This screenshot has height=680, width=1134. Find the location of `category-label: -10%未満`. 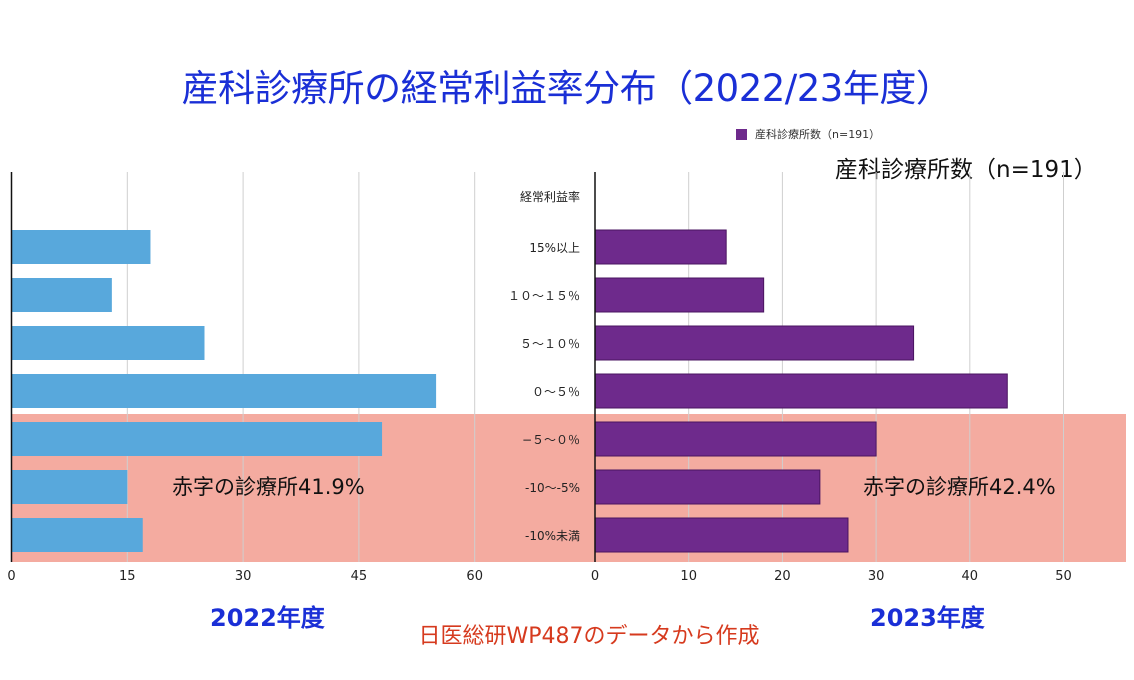

category-label: -10%未満 is located at coordinates (552, 536).